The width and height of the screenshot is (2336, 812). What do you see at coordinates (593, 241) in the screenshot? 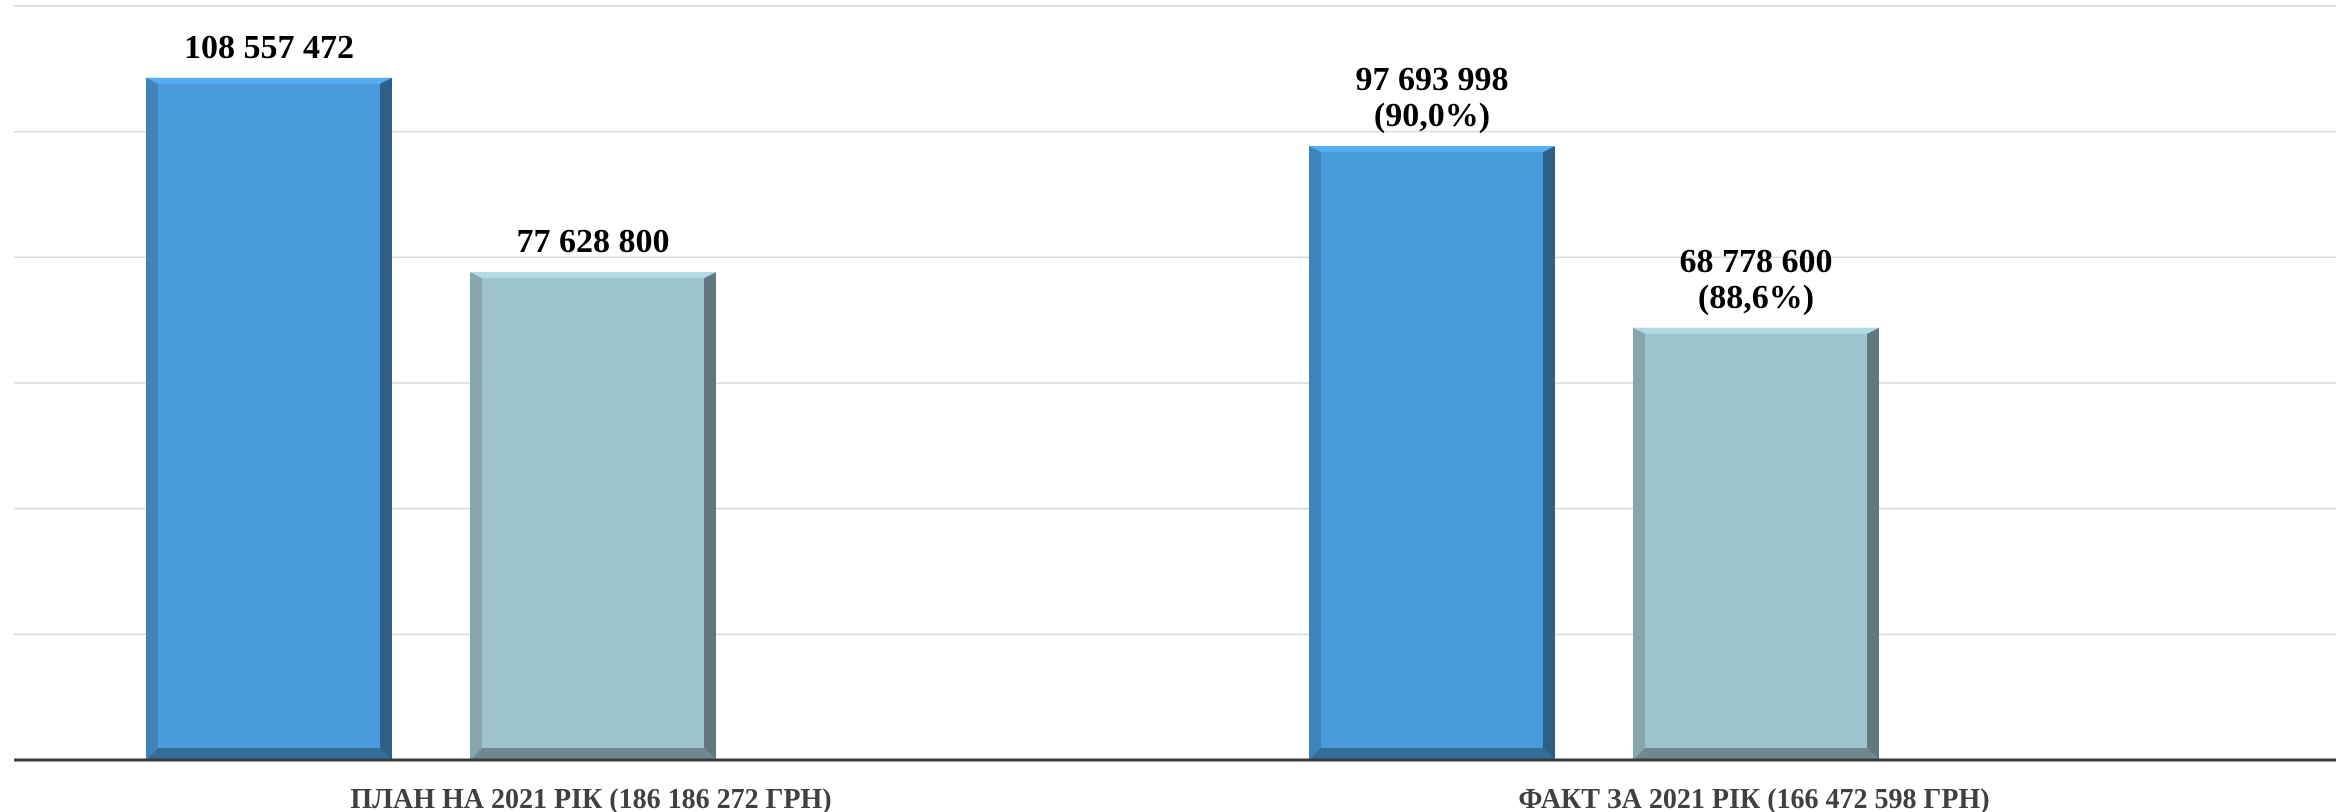
I see `data-label: 77 628 800` at bounding box center [593, 241].